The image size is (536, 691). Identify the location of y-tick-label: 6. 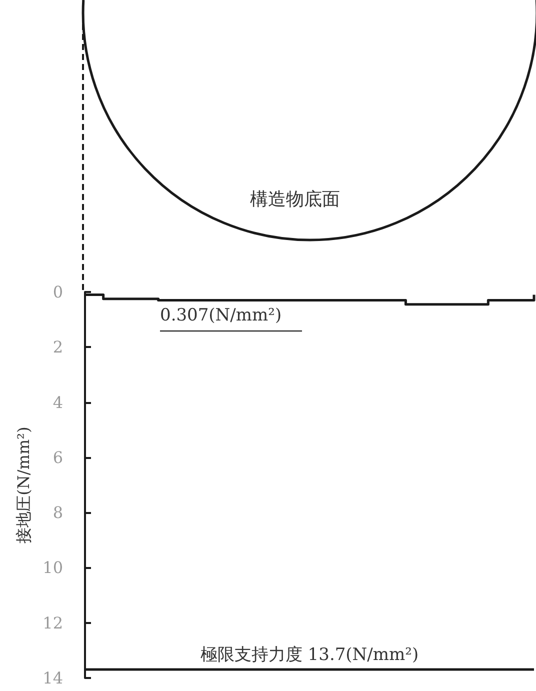
(57, 457).